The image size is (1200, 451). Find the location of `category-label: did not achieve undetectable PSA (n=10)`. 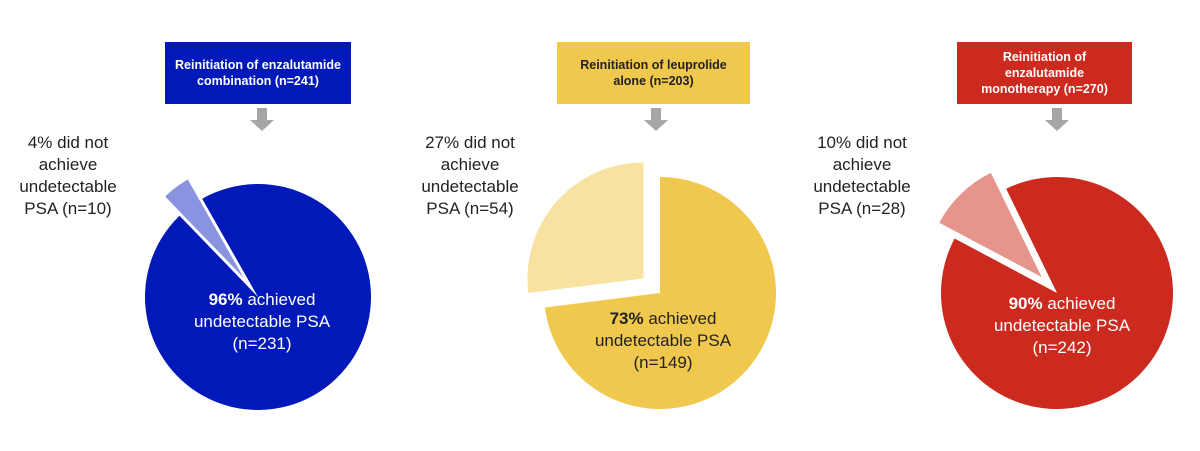

category-label: did not achieve undetectable PSA (n=10) is located at coordinates (68, 175).